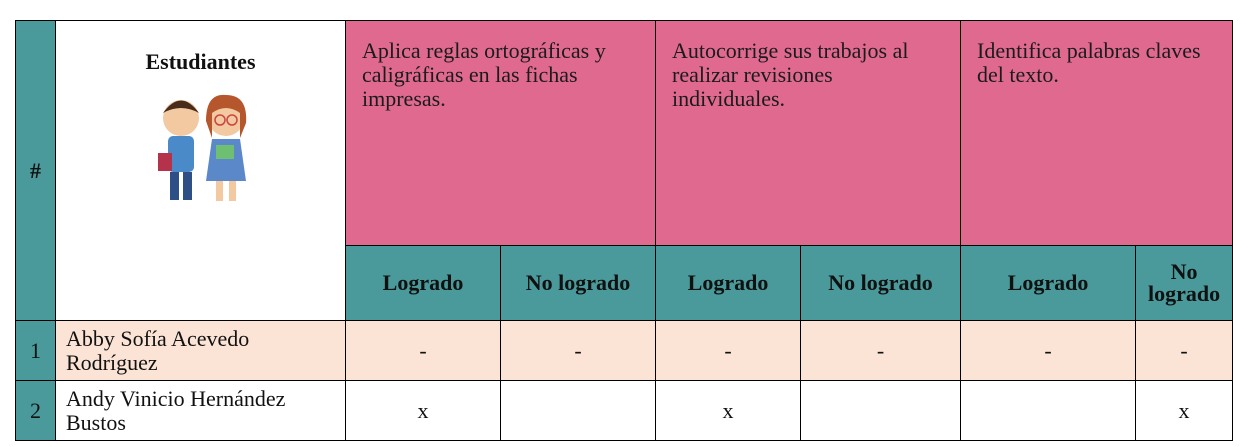  I want to click on student-name: Andy Vinicio Hernández Bustos, so click(200, 410).